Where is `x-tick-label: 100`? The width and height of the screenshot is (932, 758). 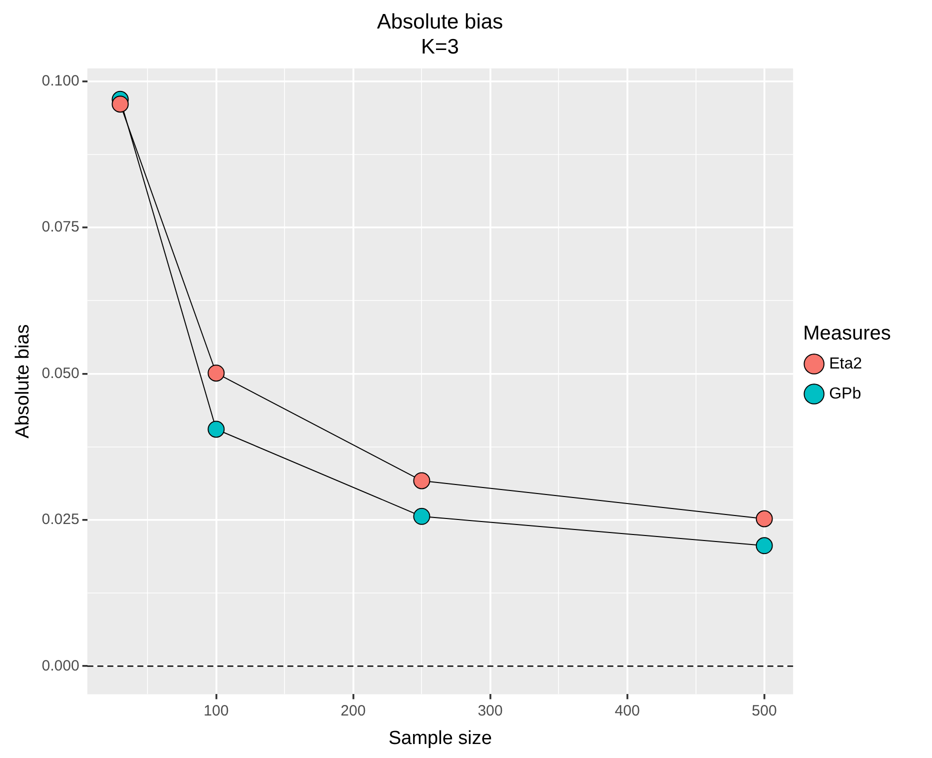
x-tick-label: 100 is located at coordinates (216, 711).